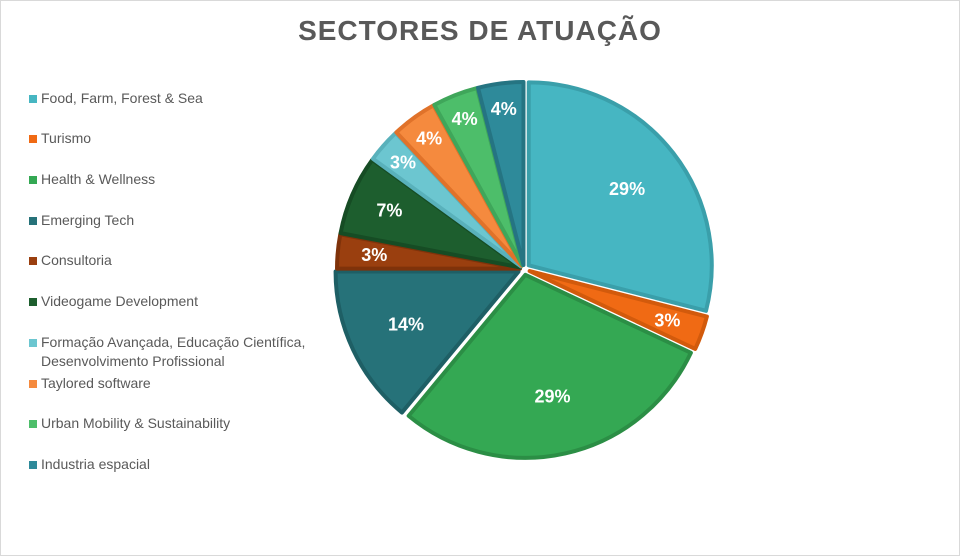 The height and width of the screenshot is (556, 960). What do you see at coordinates (406, 325) in the screenshot?
I see `slice-data-label: 14%` at bounding box center [406, 325].